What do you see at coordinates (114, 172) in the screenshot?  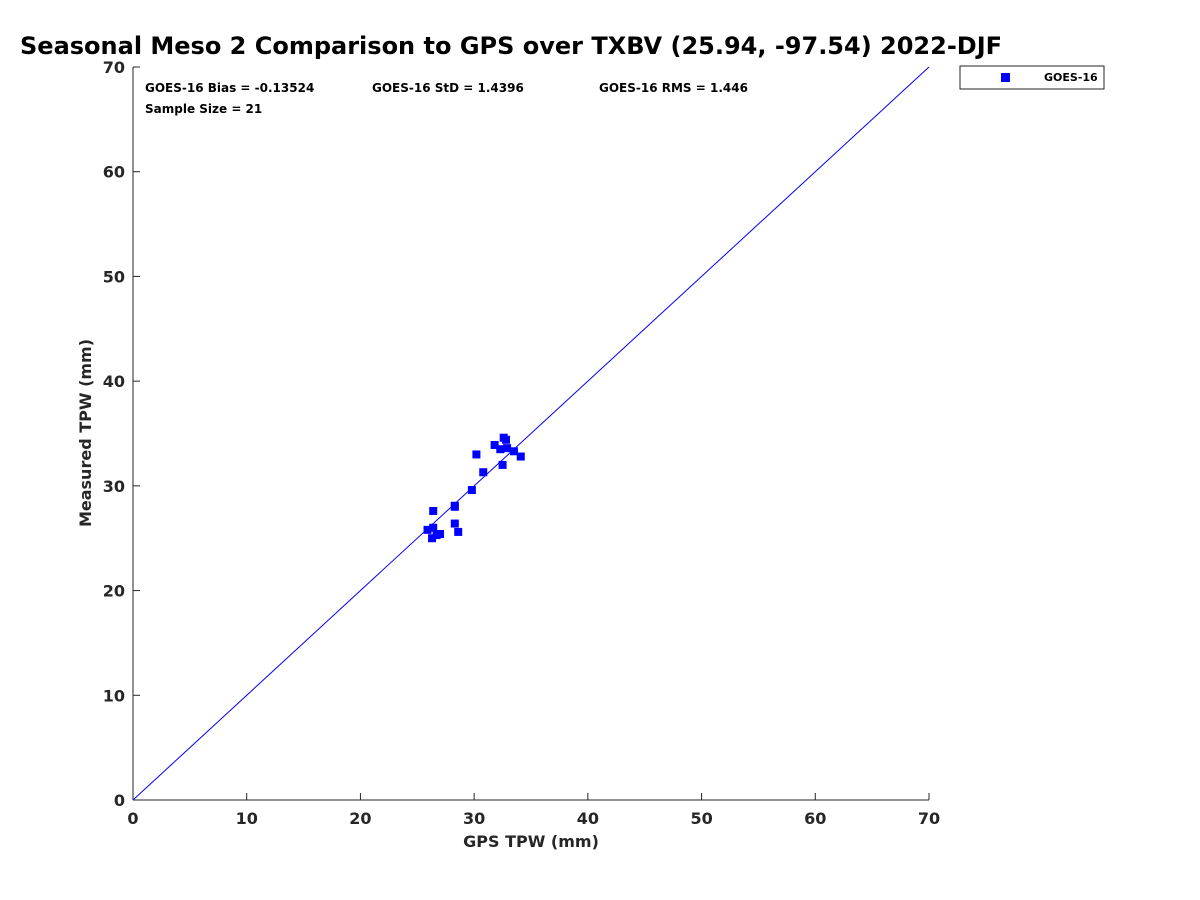 I see `y-tick-label: 60` at bounding box center [114, 172].